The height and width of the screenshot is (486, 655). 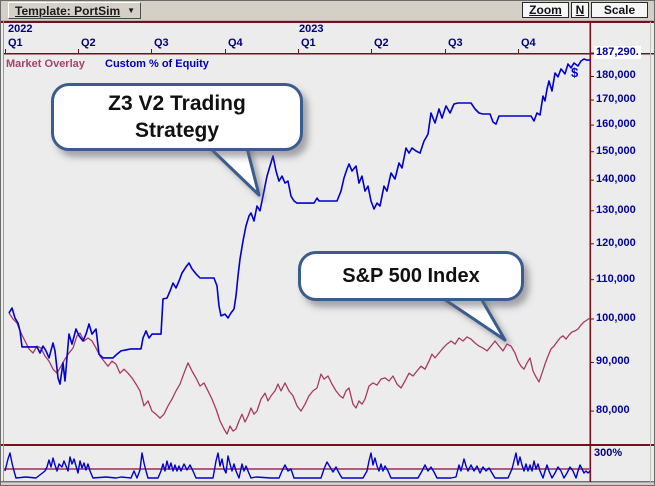 What do you see at coordinates (528, 43) in the screenshot?
I see `quarter-label-7: Q4` at bounding box center [528, 43].